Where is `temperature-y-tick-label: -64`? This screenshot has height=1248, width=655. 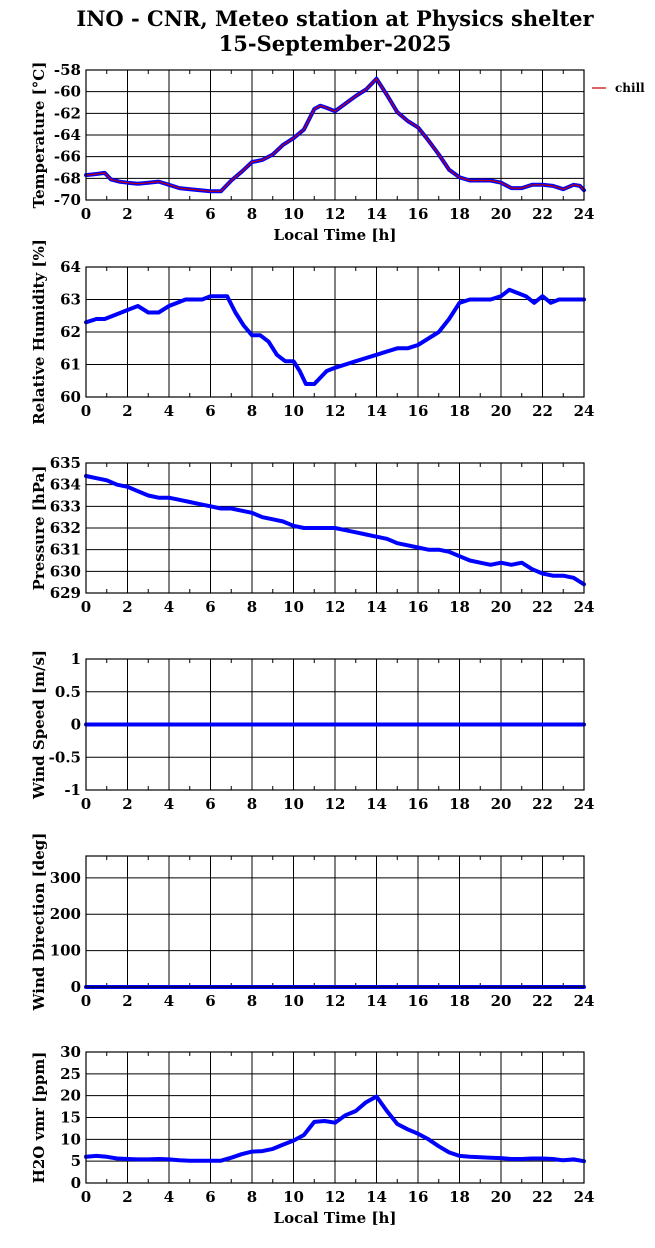
temperature-y-tick-label: -64 is located at coordinates (67, 135).